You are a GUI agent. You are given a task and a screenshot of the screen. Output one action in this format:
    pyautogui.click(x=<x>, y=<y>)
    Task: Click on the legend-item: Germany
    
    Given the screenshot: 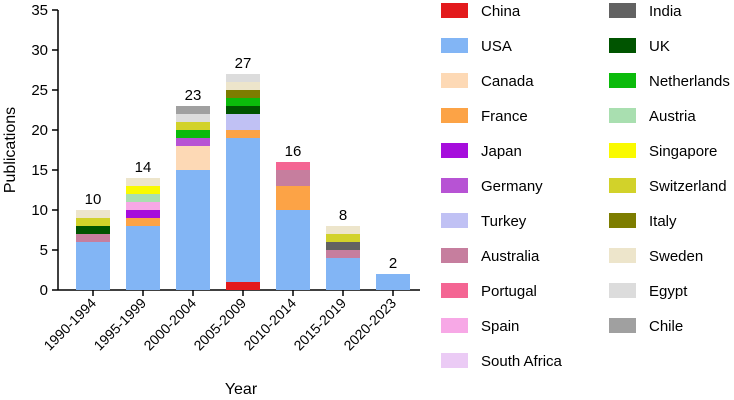 What is the action you would take?
    pyautogui.click(x=492, y=186)
    